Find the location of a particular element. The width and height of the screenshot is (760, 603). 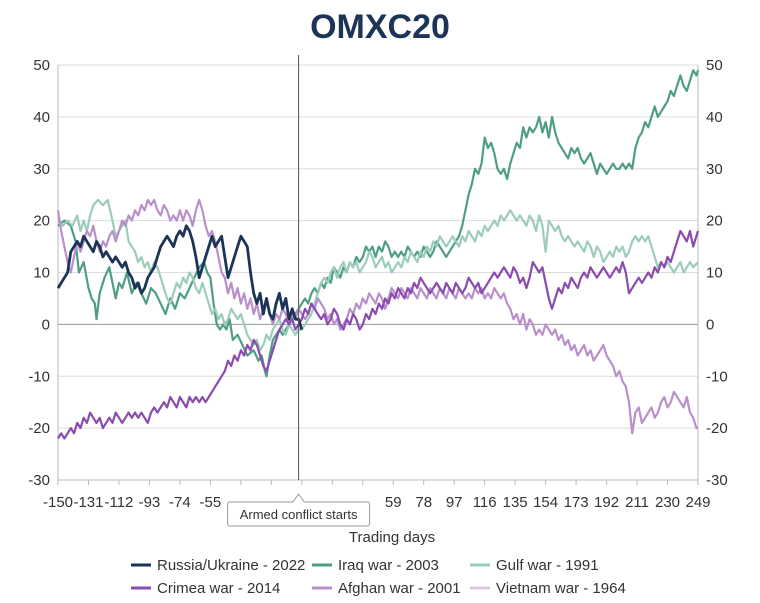

x-tick-label: 97 is located at coordinates (454, 502).